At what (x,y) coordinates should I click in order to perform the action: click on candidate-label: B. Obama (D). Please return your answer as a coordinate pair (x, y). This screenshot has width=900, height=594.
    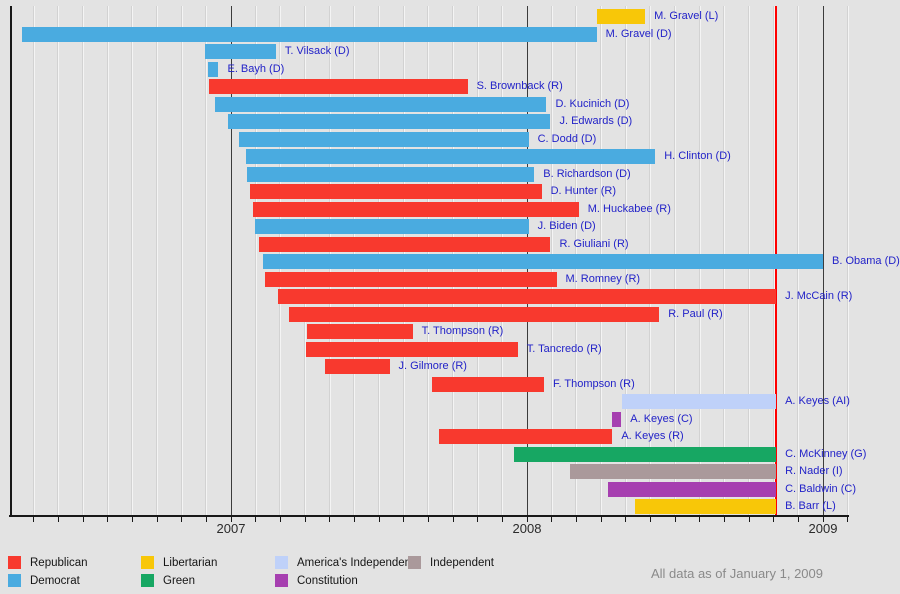
    Looking at the image, I should click on (866, 261).